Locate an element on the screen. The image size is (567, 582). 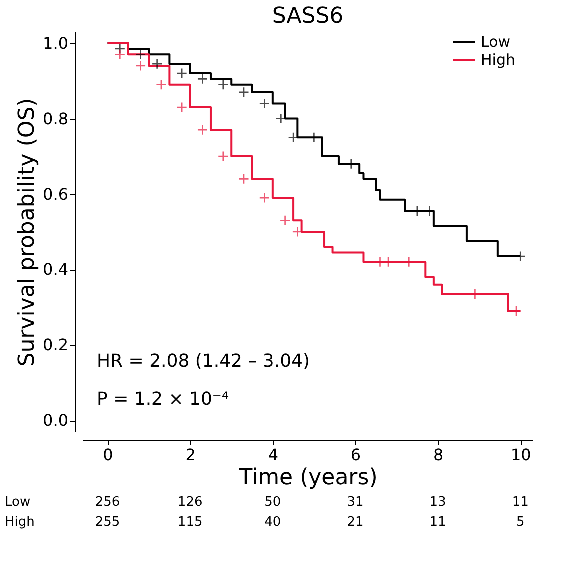
text: 5 is located at coordinates (520, 522).